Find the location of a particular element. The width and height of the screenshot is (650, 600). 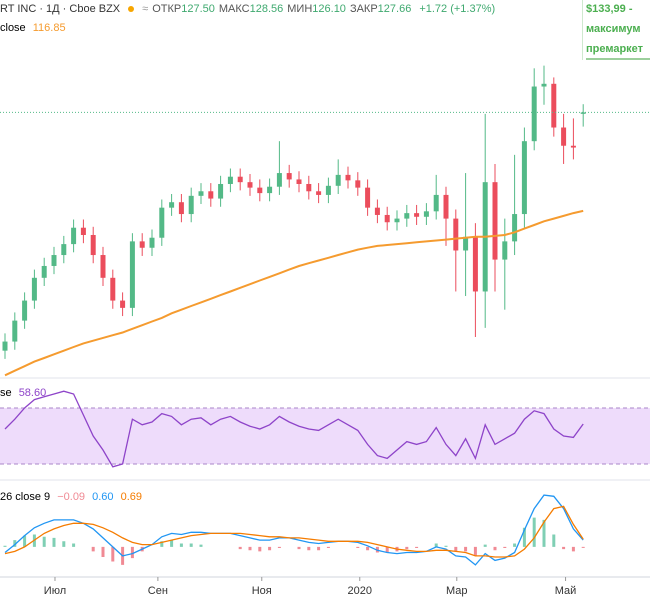

signal-value: 0.69 is located at coordinates (131, 497).